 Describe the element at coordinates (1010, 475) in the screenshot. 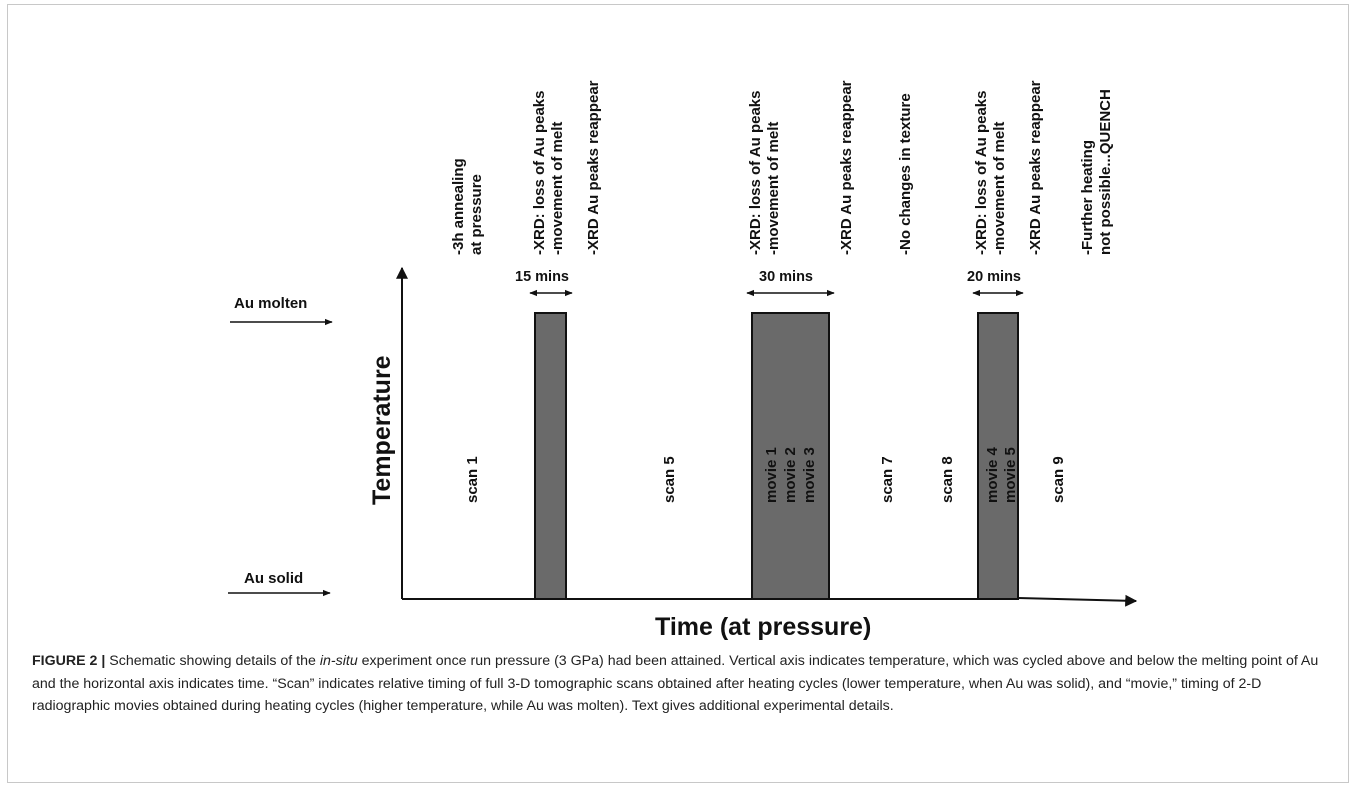

I see `svg-text: movie 5` at that location.